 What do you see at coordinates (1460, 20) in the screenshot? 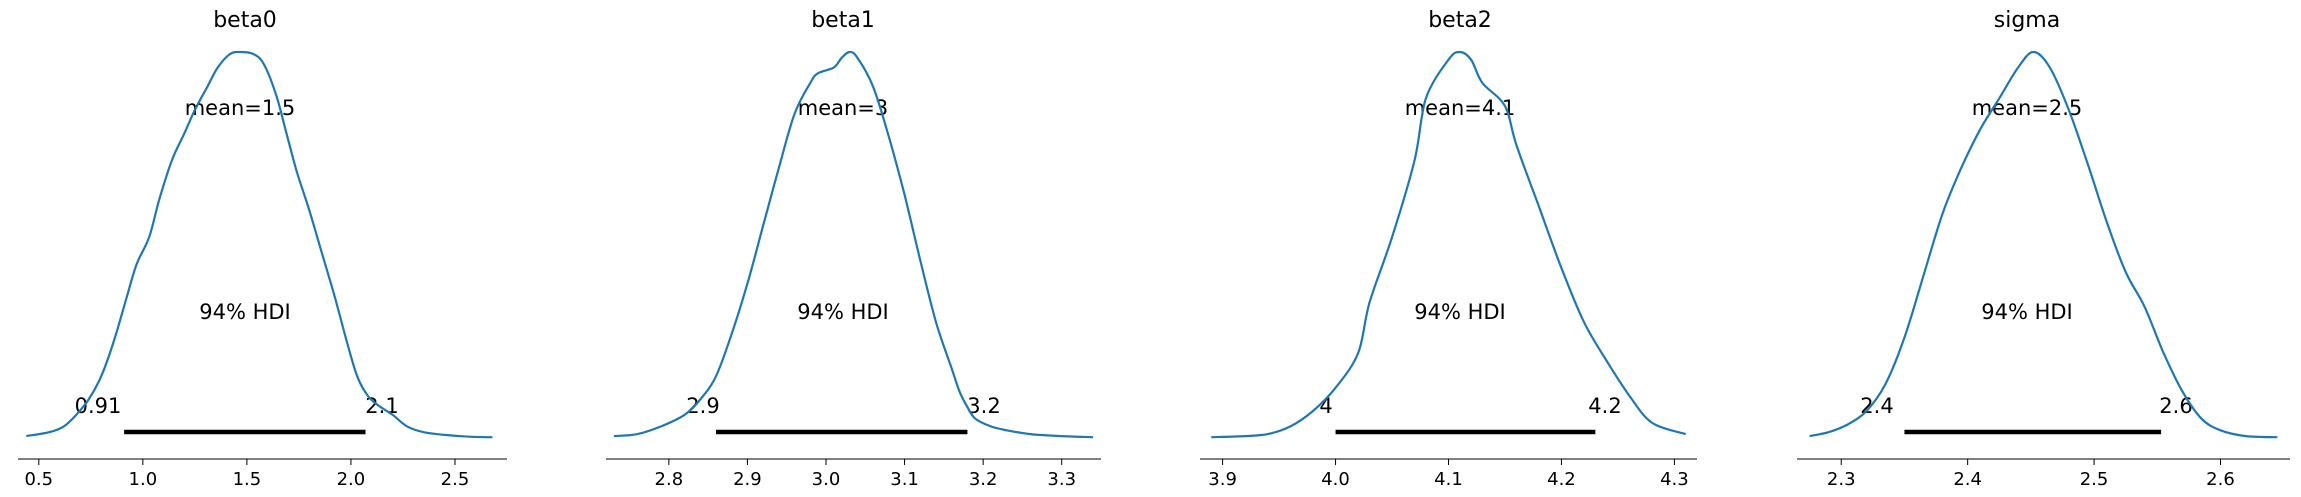
I see `panel-title: beta2` at bounding box center [1460, 20].